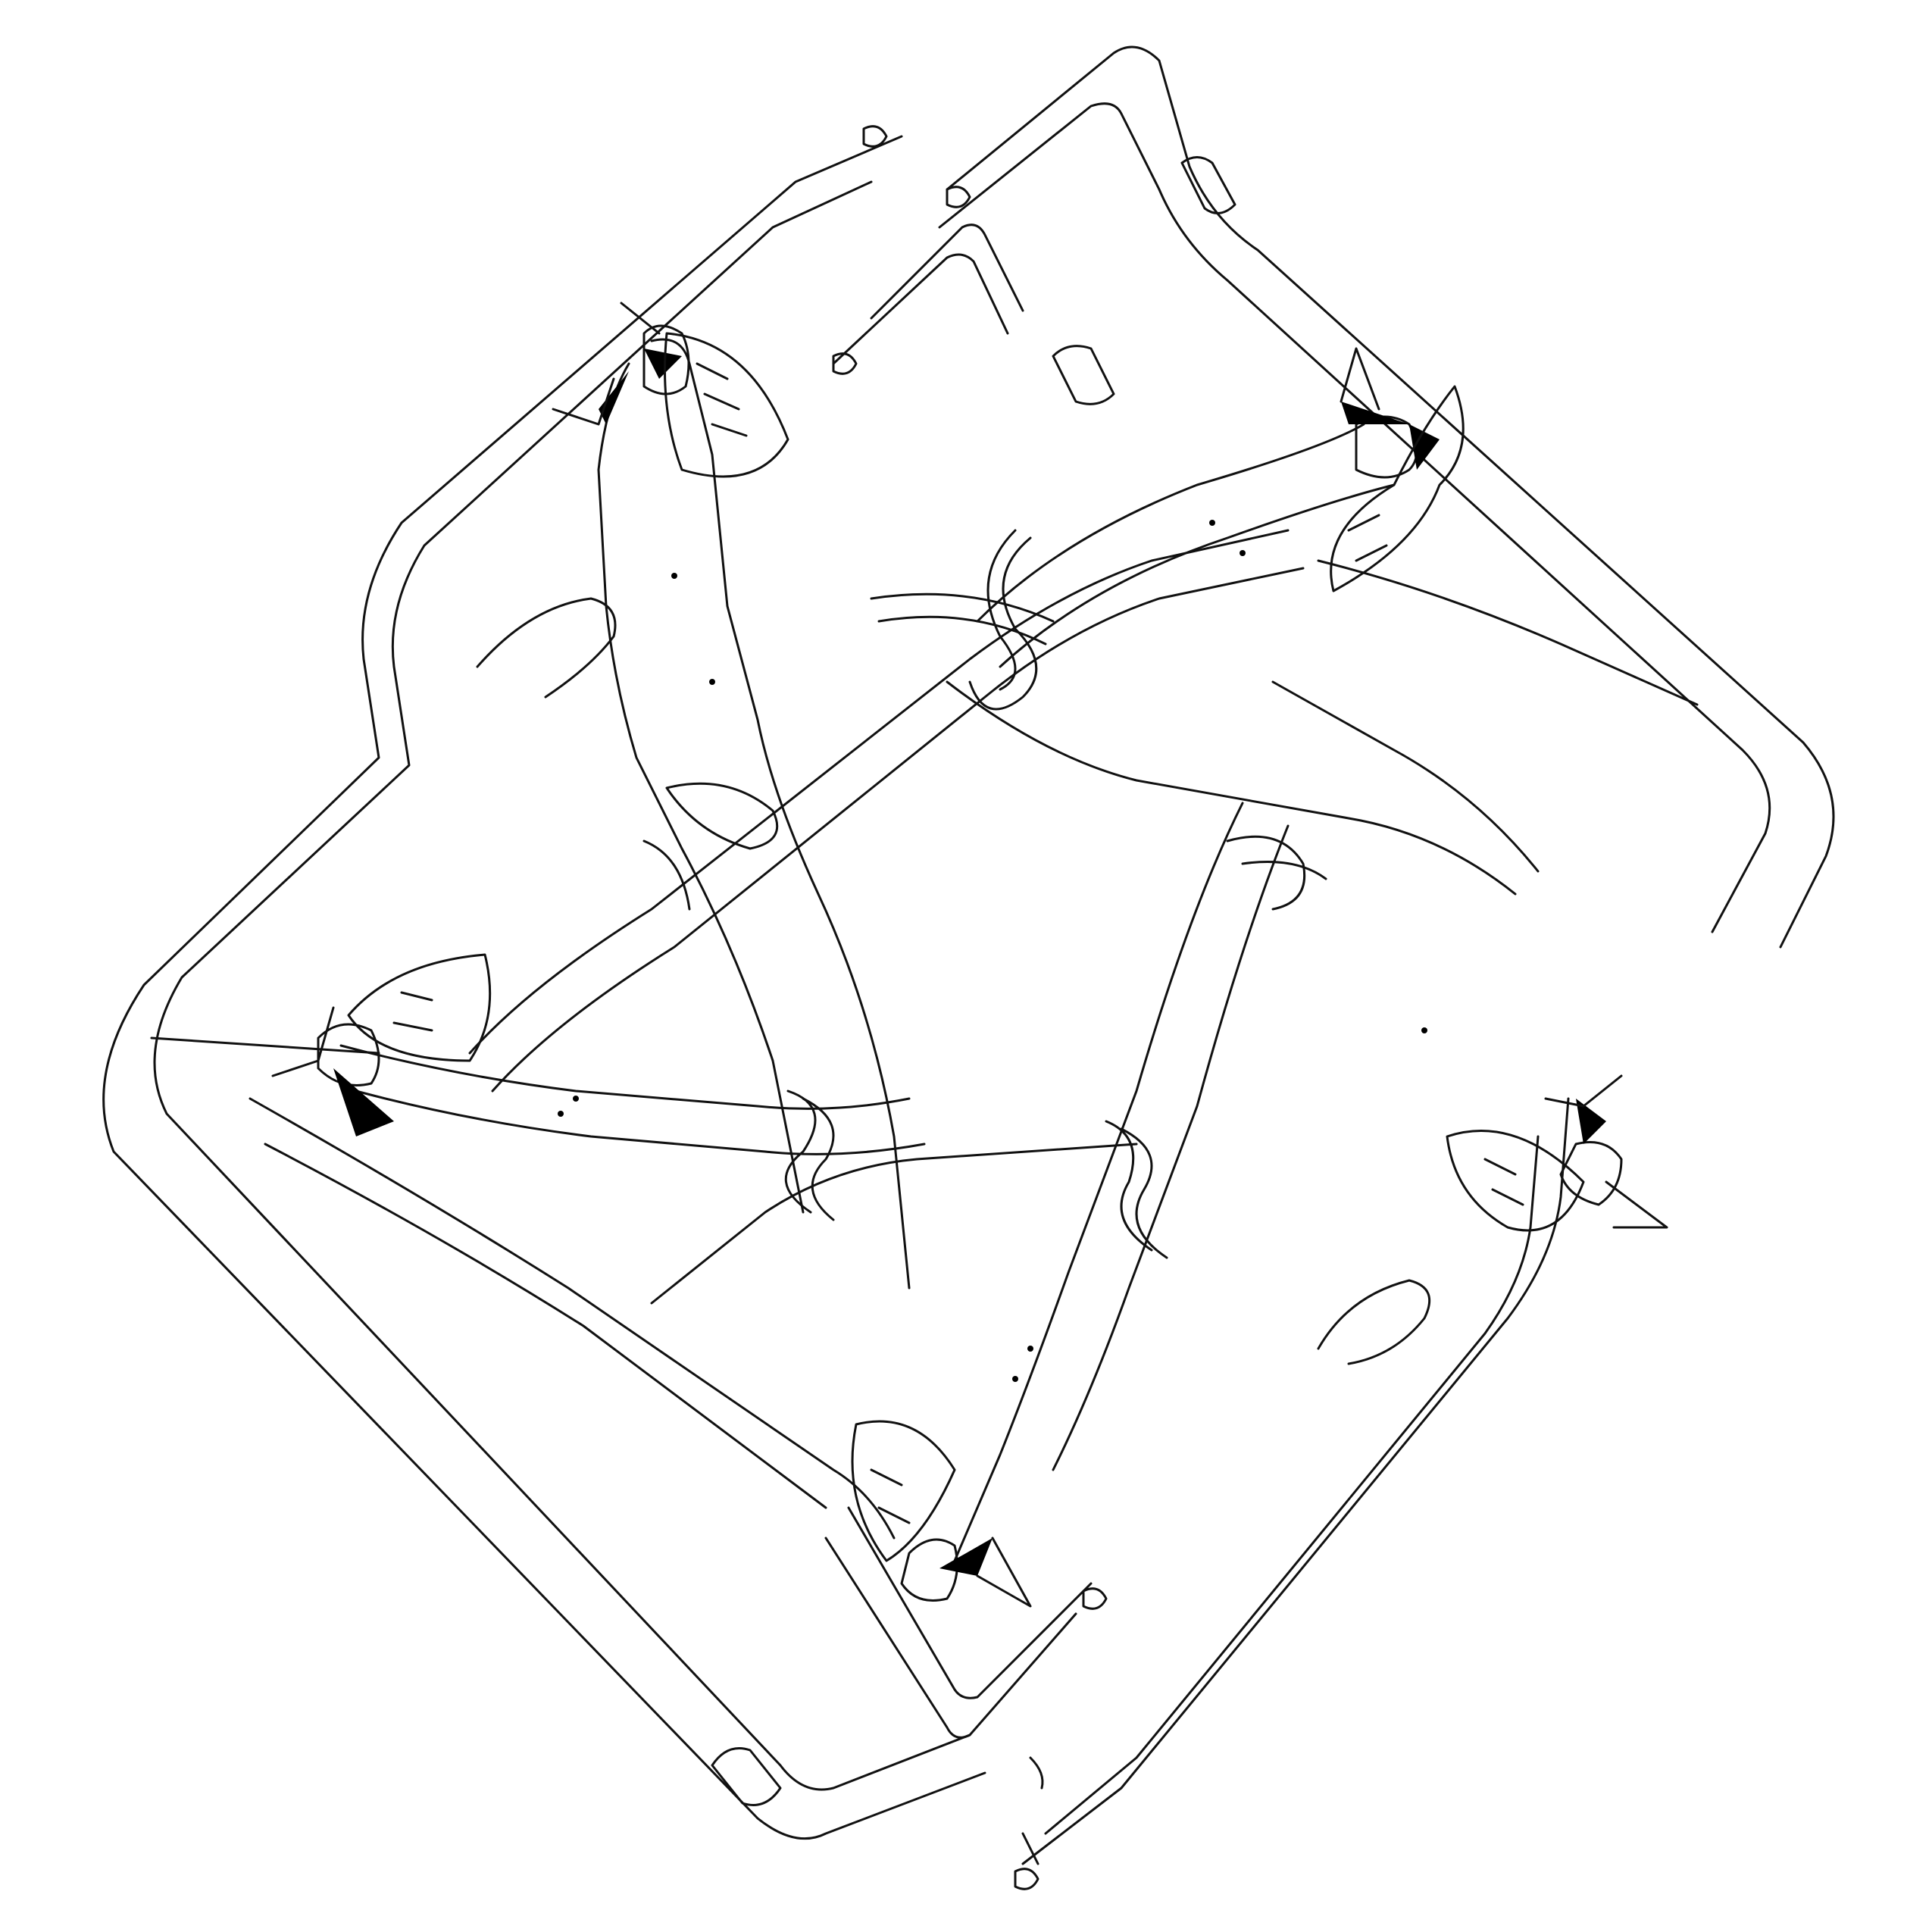  Describe the element at coordinates (1337, 527) in the screenshot. I see `cat-figure-right` at that location.